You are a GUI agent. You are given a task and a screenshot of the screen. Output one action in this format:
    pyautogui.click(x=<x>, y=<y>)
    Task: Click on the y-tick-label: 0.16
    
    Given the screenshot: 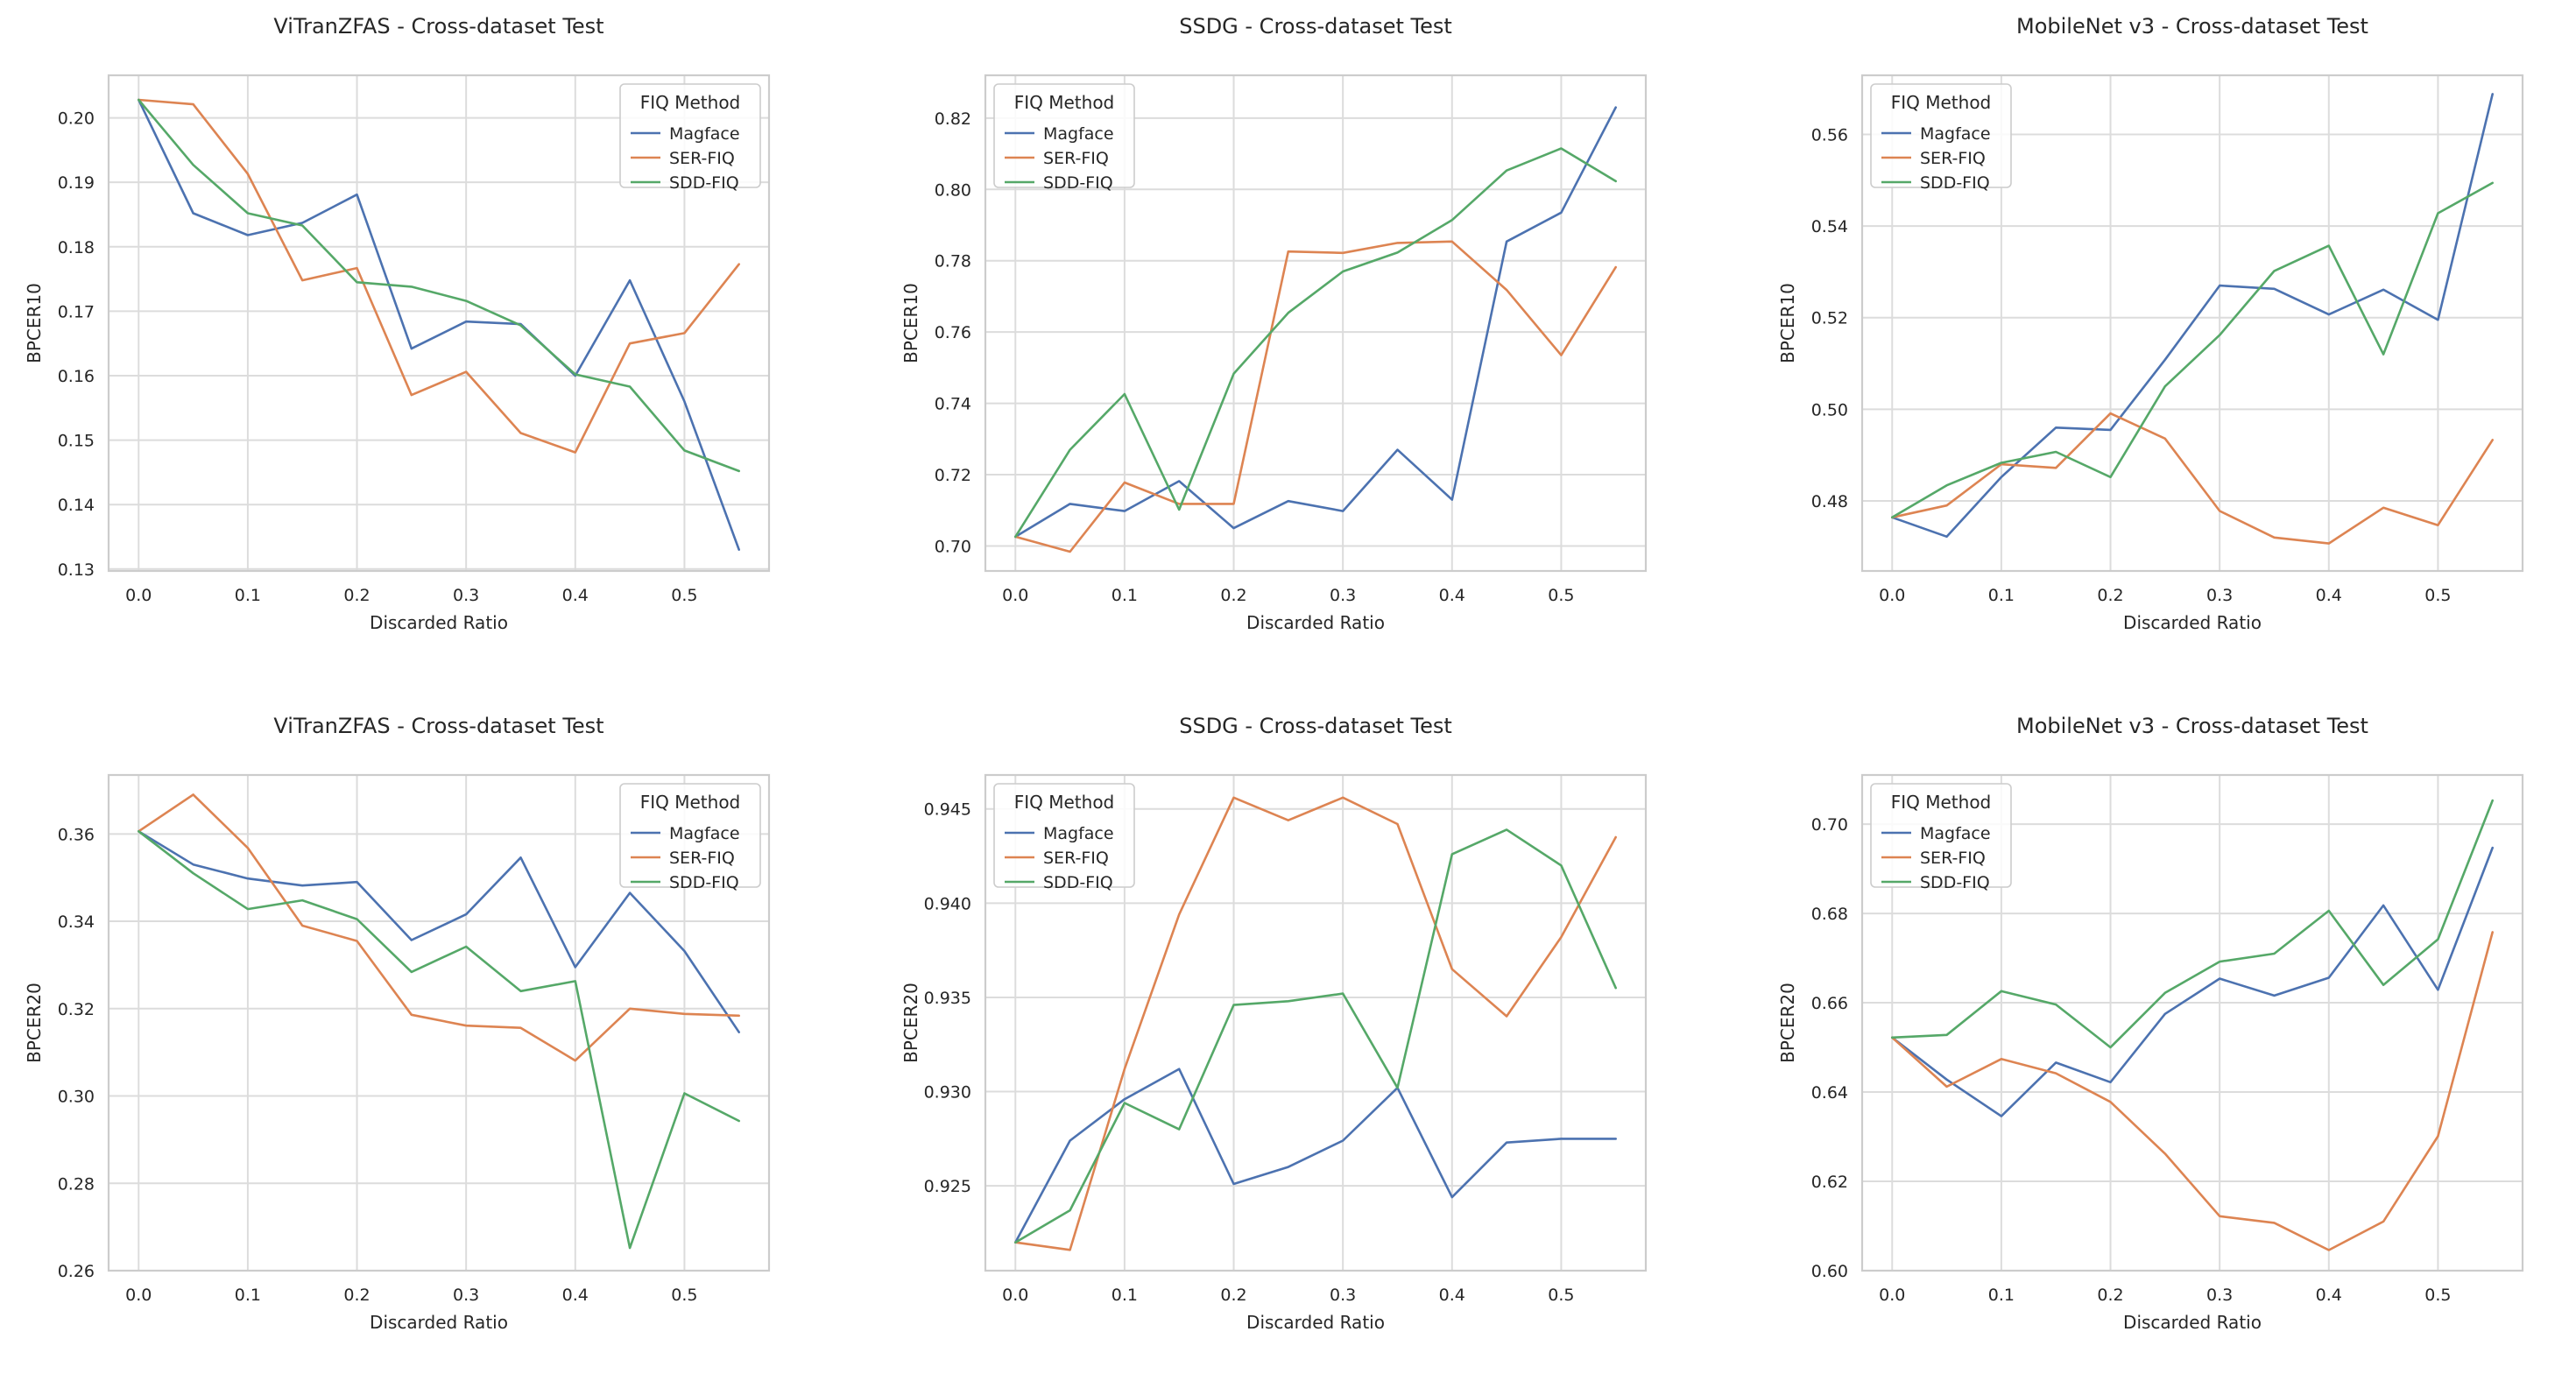 What is the action you would take?
    pyautogui.click(x=76, y=376)
    